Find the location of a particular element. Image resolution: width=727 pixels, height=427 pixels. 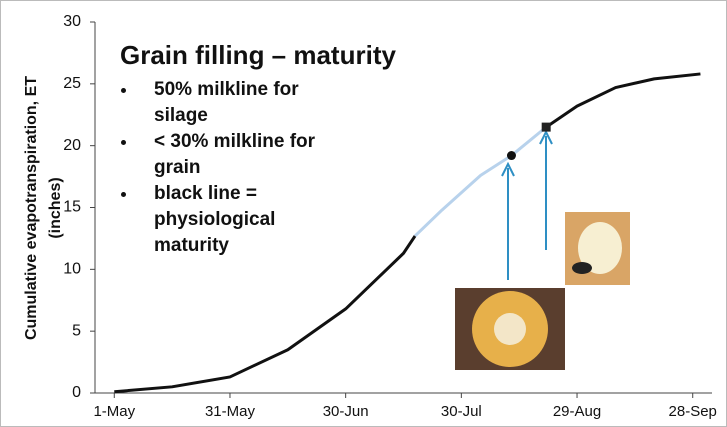

y-tick-label: 0 is located at coordinates (76, 392).